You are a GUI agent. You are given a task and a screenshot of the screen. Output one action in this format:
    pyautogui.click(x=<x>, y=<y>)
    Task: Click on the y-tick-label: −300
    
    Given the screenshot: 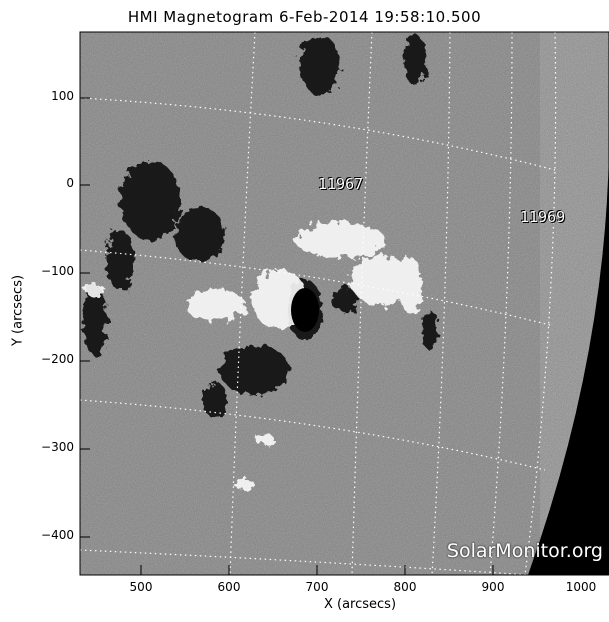 What is the action you would take?
    pyautogui.click(x=57, y=447)
    